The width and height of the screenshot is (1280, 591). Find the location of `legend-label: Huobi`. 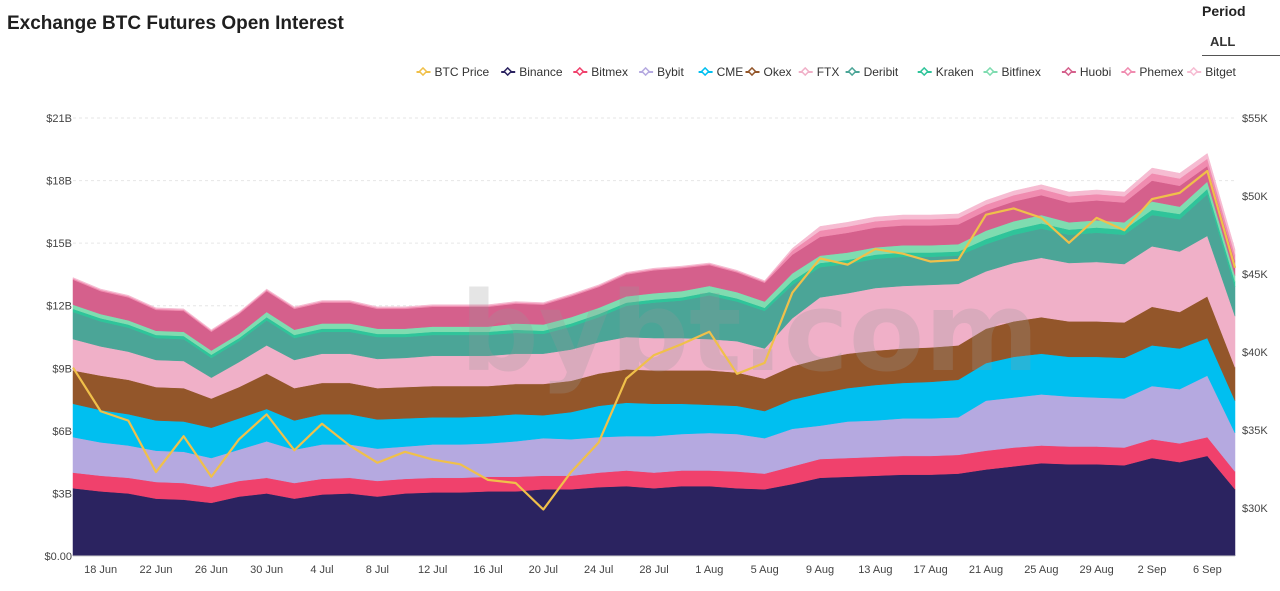

legend-label: Huobi is located at coordinates (1095, 72).